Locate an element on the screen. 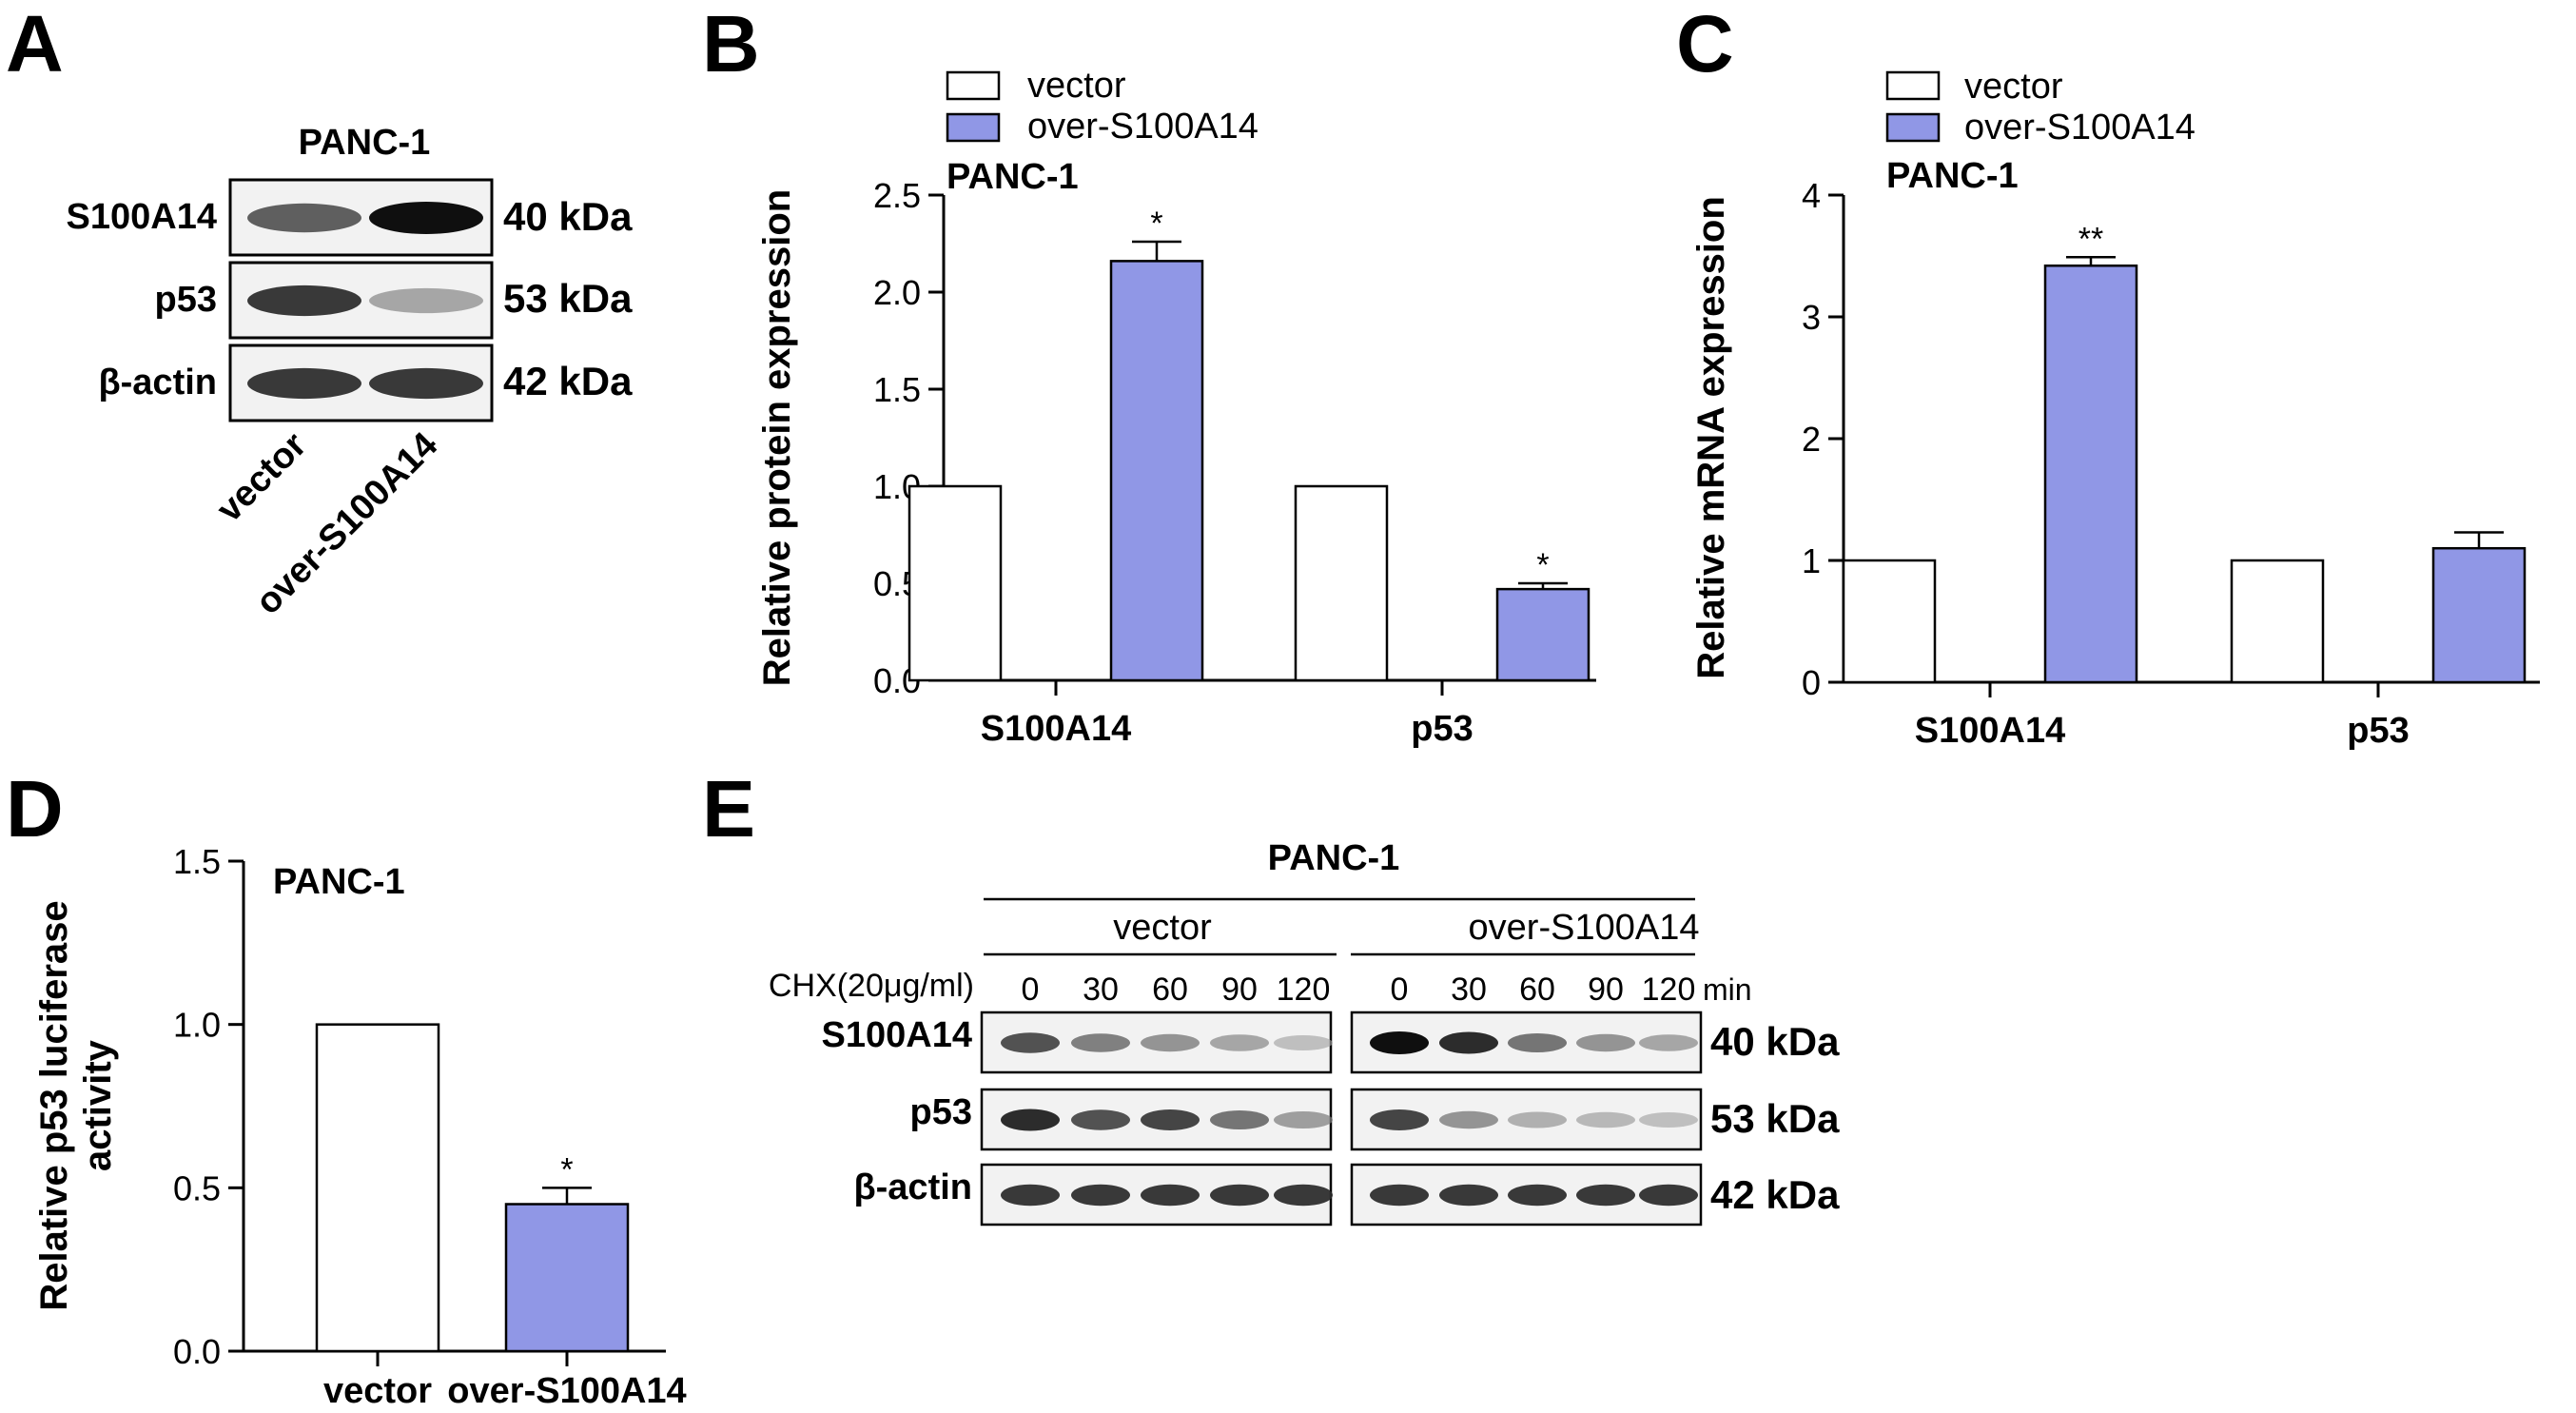  panel-a-lane-label-vector: vector is located at coordinates (261, 477).